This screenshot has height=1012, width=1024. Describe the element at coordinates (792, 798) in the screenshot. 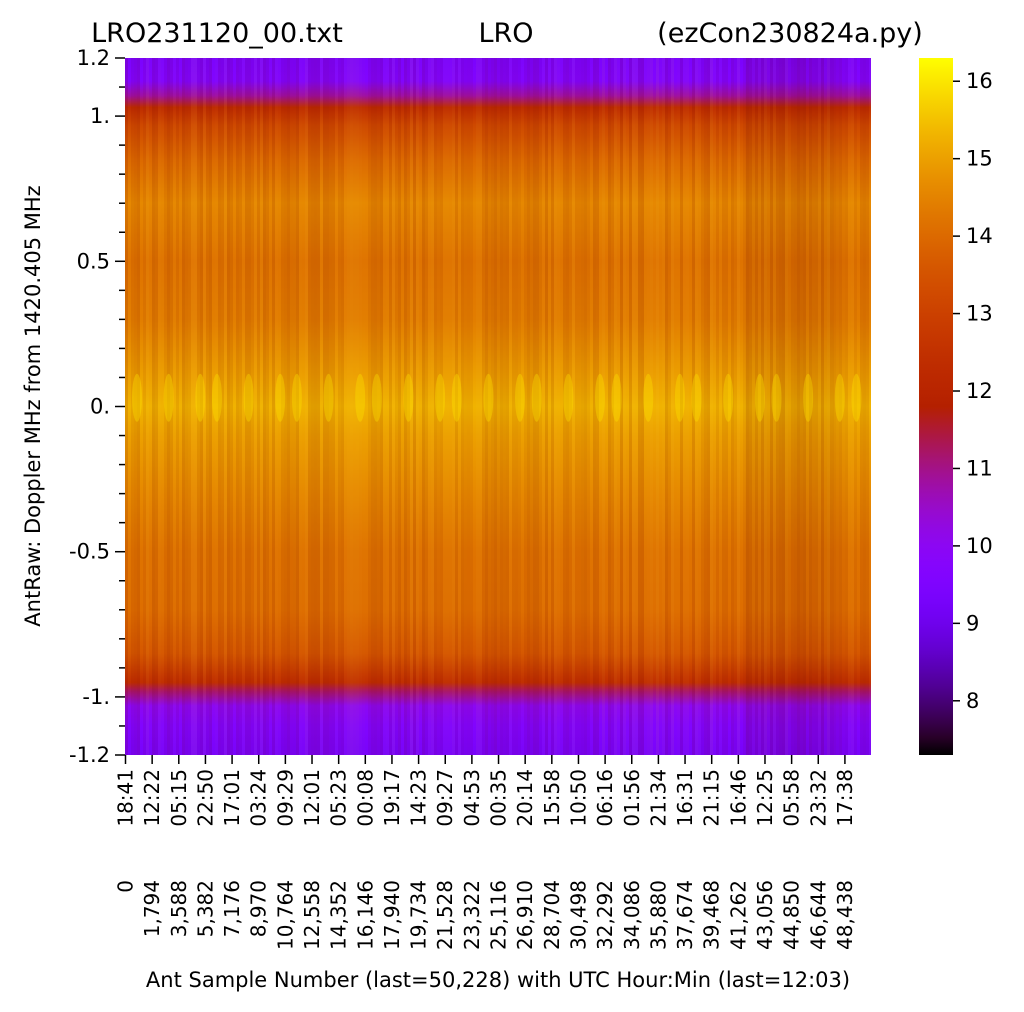

I see `x-tick-time-label: 05:58` at that location.